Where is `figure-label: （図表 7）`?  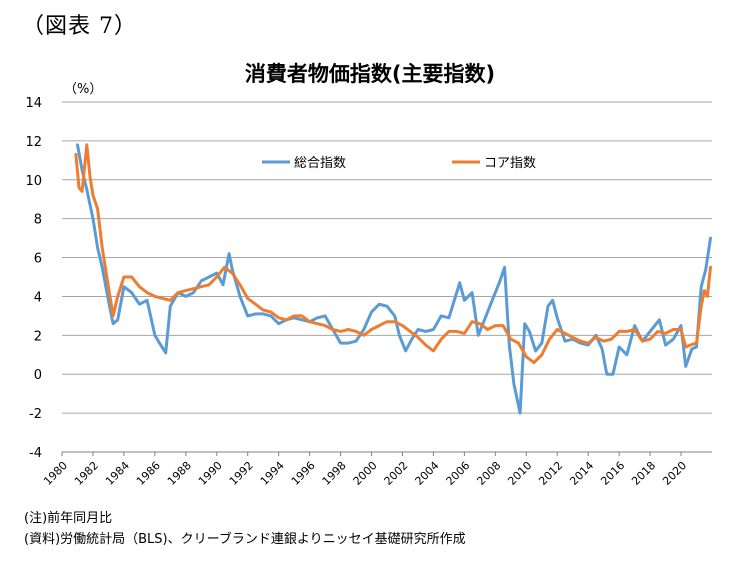 figure-label: （図表 7） is located at coordinates (79, 26).